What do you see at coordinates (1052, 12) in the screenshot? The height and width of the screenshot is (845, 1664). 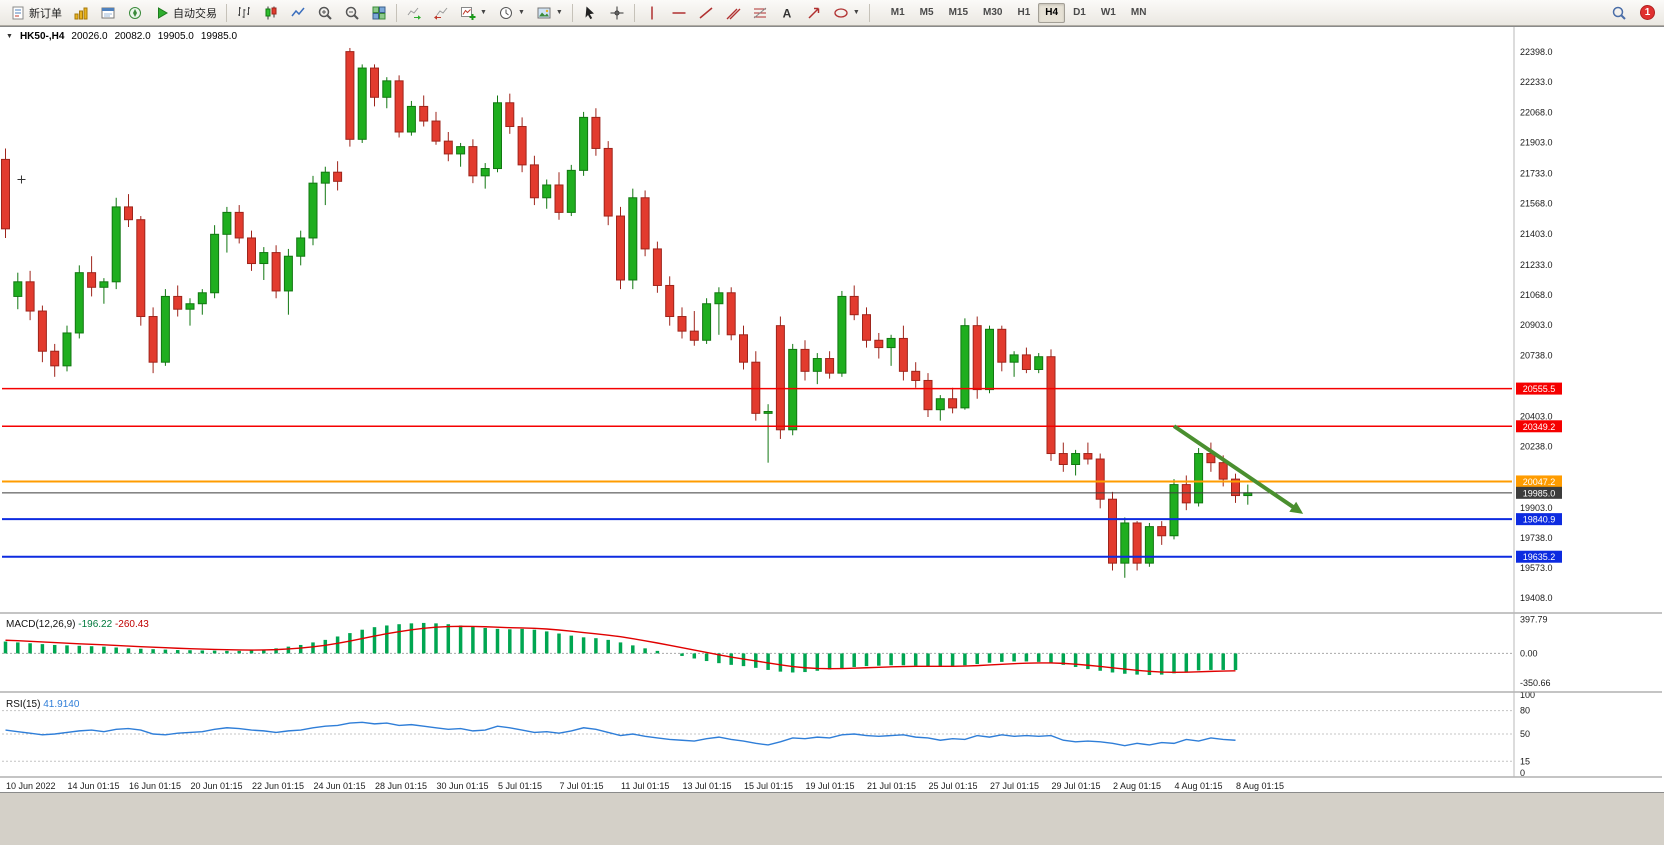 I see `tab-timeframe-H4: H4` at bounding box center [1052, 12].